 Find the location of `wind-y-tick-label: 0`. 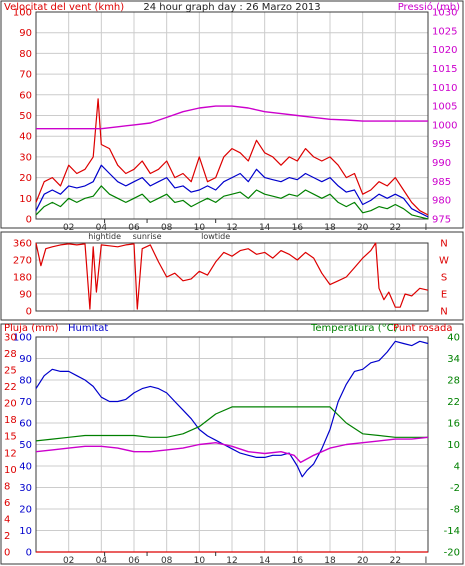

wind-y-tick-label: 0 is located at coordinates (29, 220).